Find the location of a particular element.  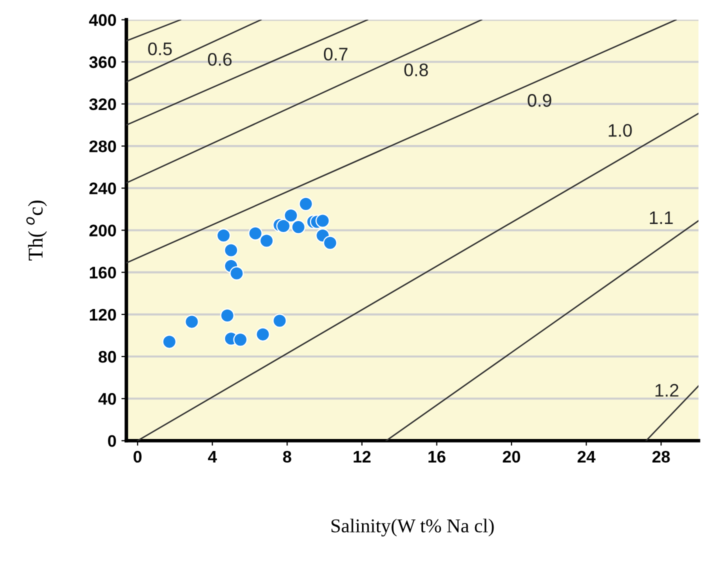

annotation: 0.7 is located at coordinates (336, 54).